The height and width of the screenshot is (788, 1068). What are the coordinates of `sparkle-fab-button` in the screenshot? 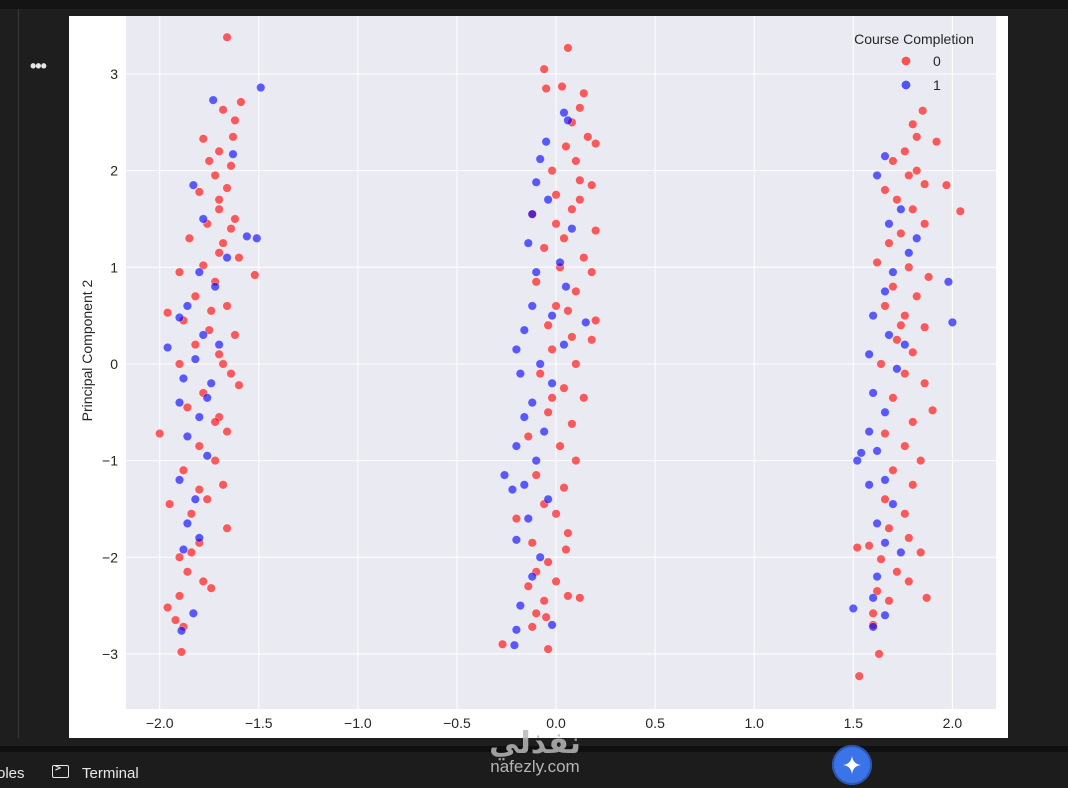 It's located at (852, 765).